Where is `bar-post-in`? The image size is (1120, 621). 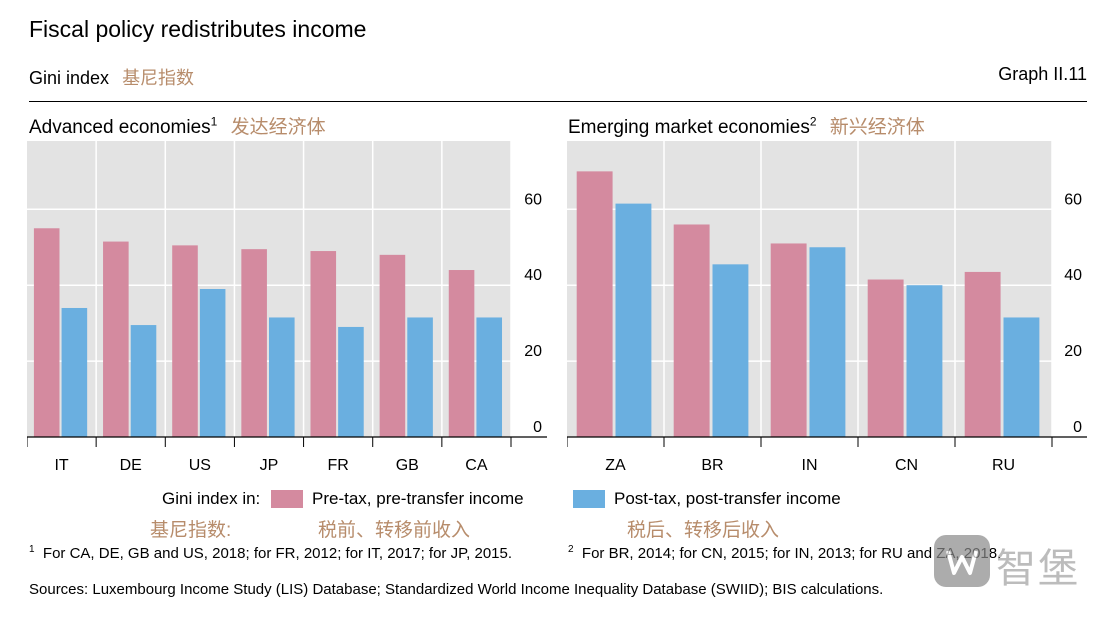 bar-post-in is located at coordinates (827, 342).